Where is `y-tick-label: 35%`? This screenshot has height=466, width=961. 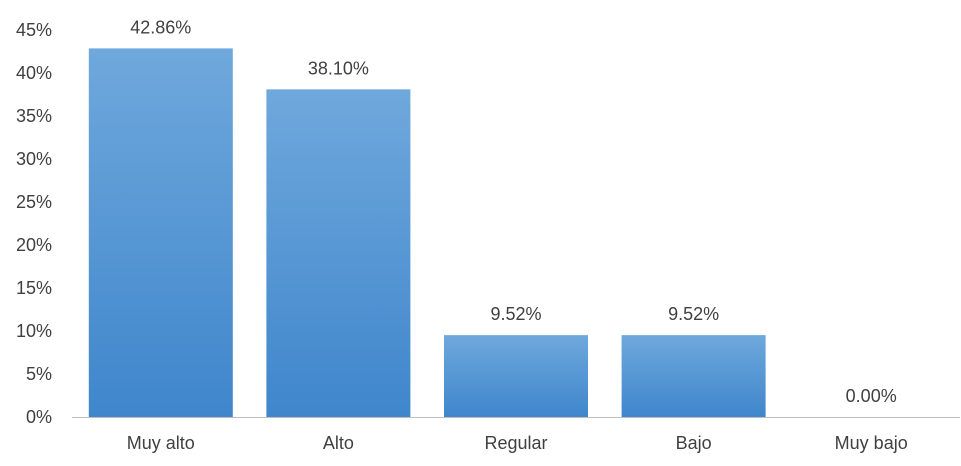
y-tick-label: 35% is located at coordinates (34, 116).